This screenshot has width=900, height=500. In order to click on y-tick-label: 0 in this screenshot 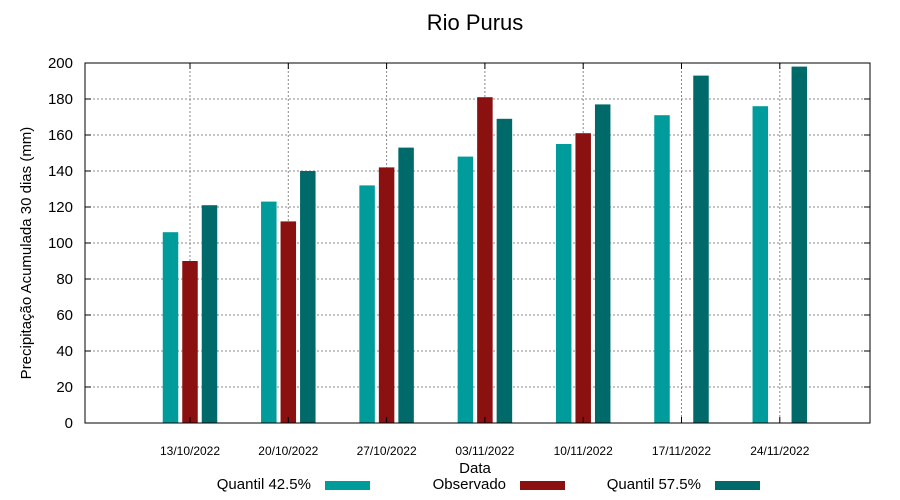, I will do `click(69, 423)`.